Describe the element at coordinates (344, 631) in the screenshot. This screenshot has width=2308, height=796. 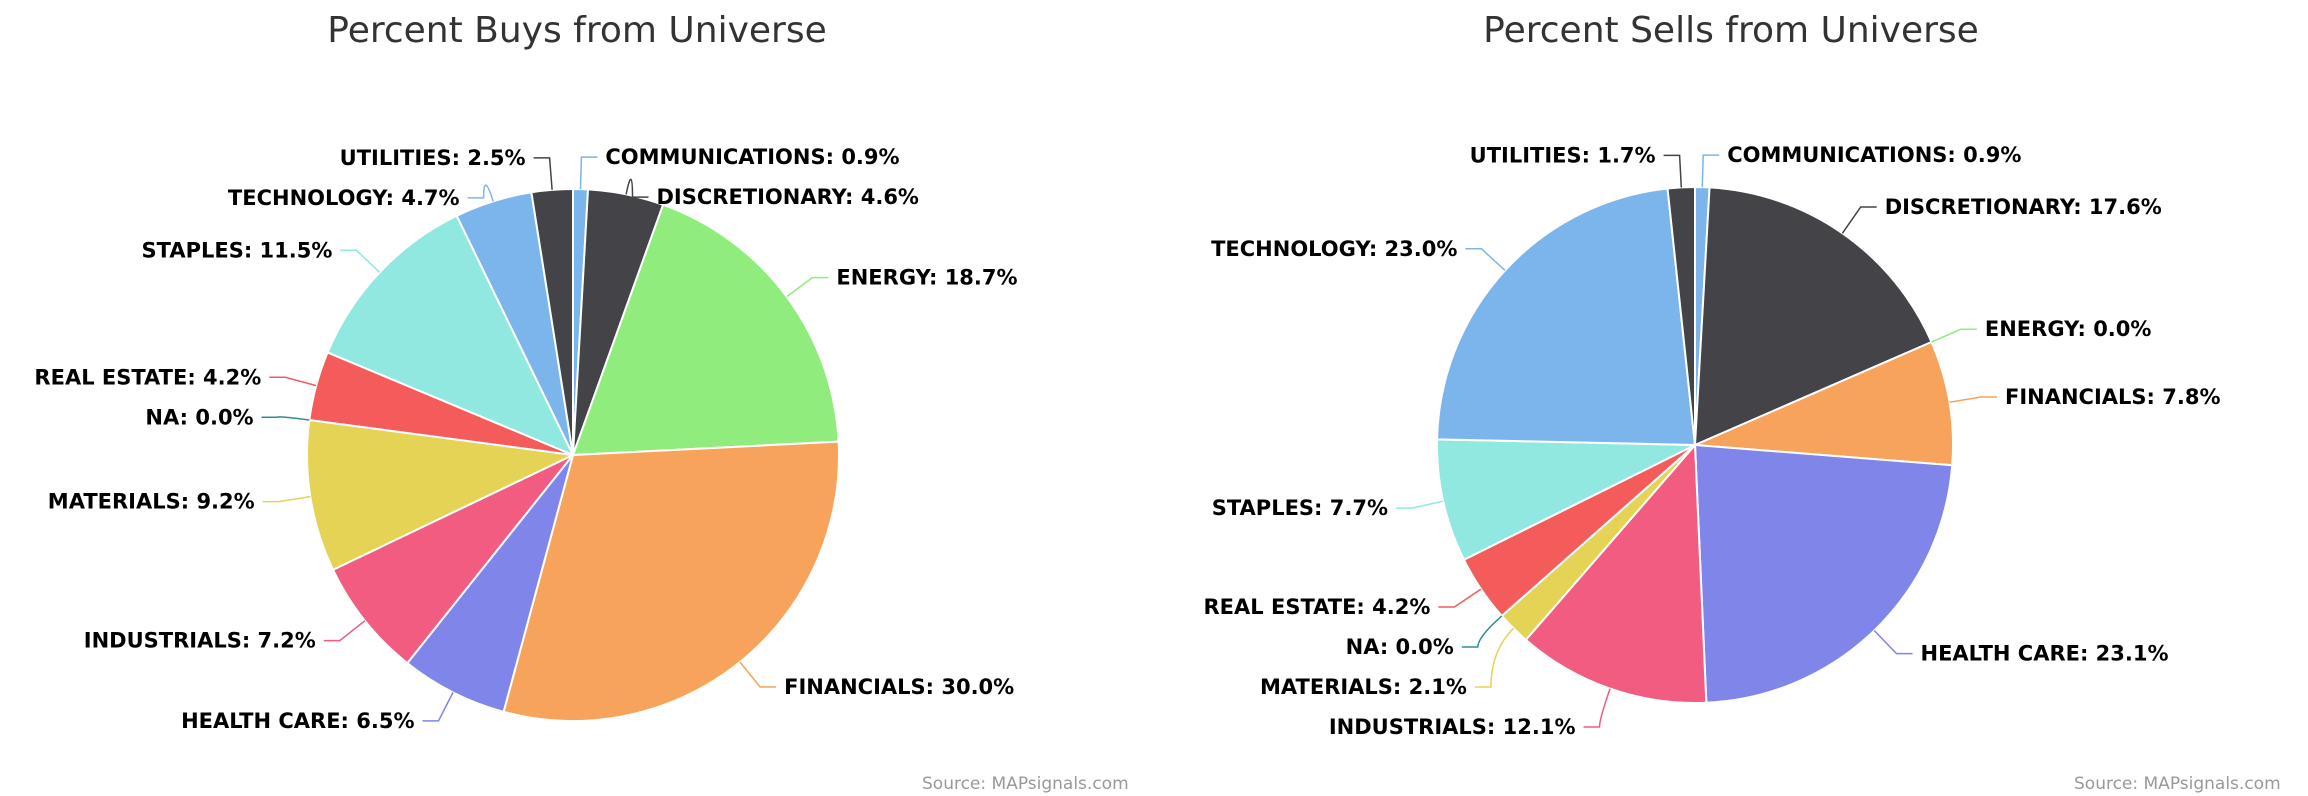
I see `buys-connector-industrials` at that location.